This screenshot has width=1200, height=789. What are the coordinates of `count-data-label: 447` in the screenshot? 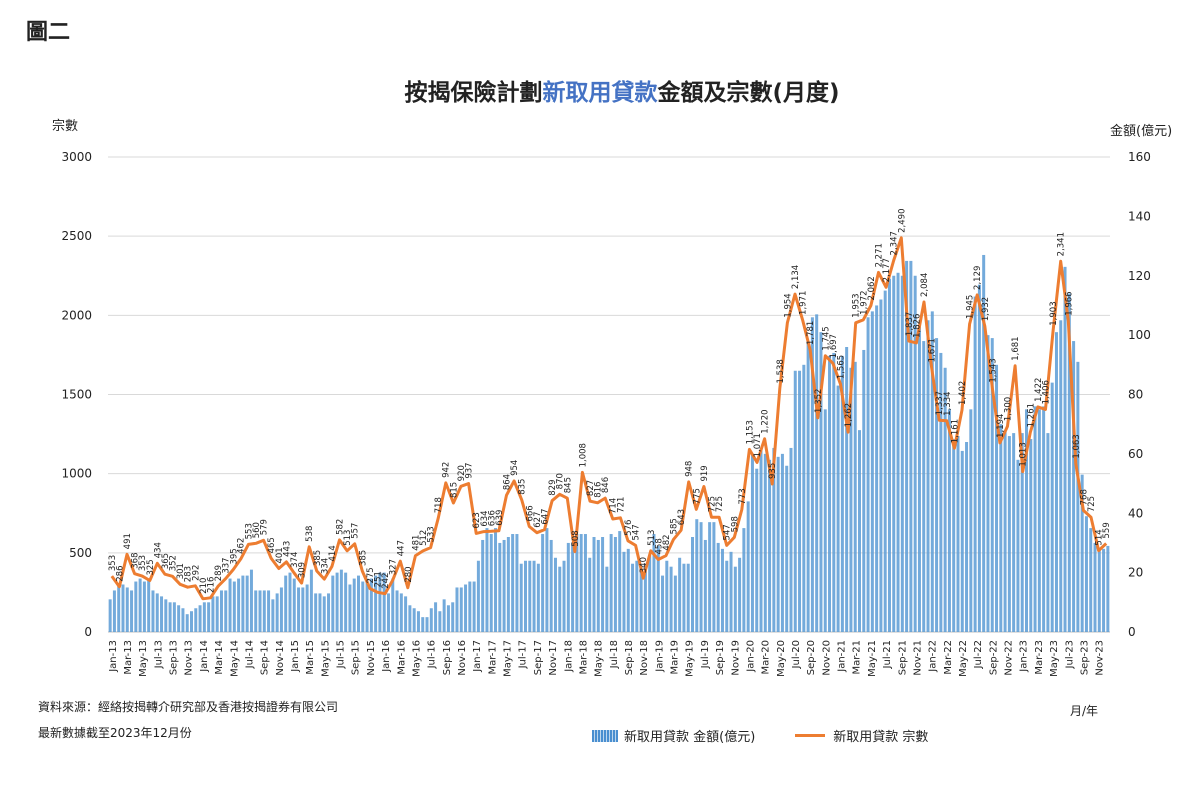 It's located at (401, 548).